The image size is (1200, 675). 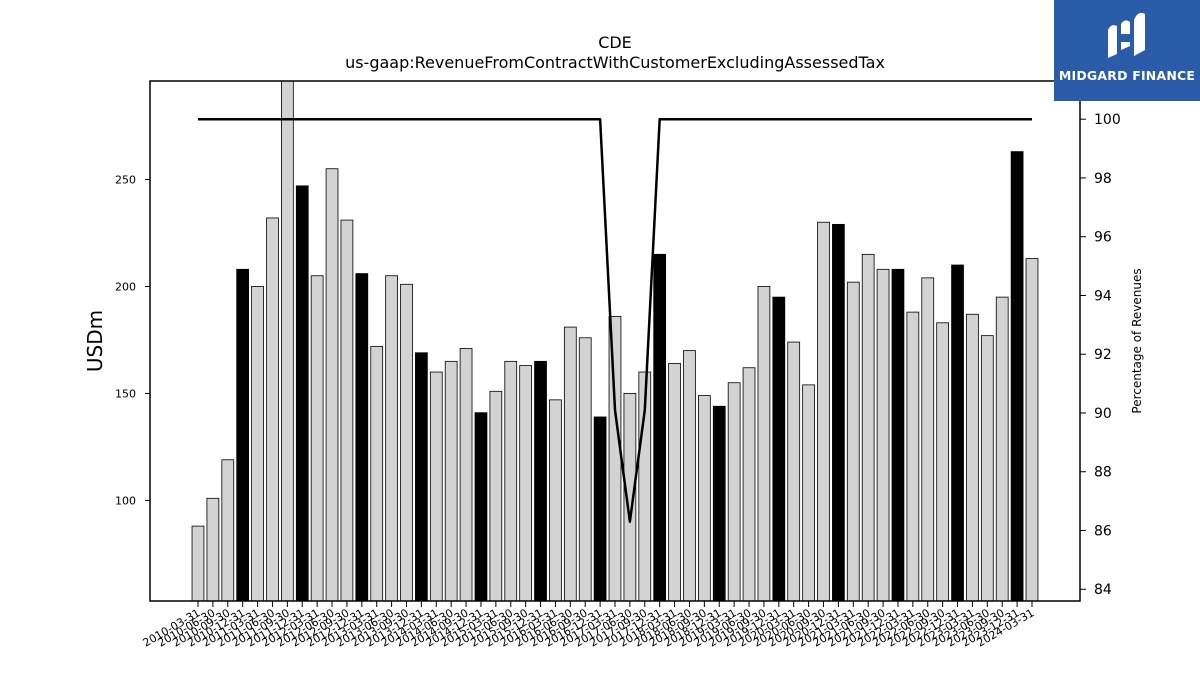 I want to click on y2-tick-label: 88, so click(x=1103, y=473).